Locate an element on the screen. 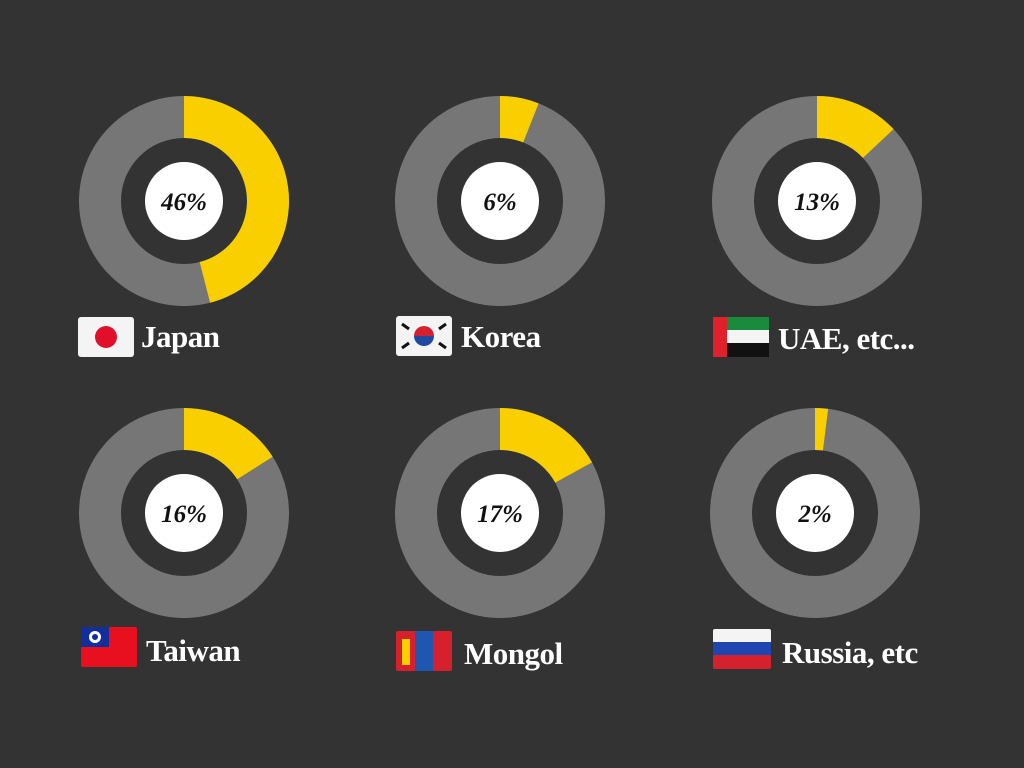 The image size is (1024, 768). flag-japan is located at coordinates (106, 337).